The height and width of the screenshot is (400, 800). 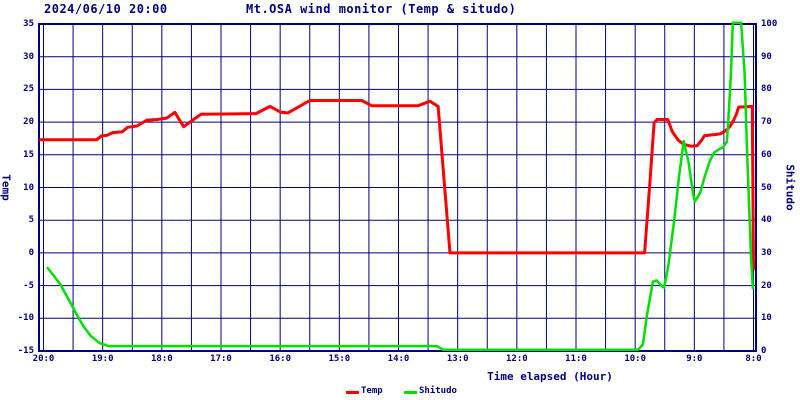 What do you see at coordinates (576, 359) in the screenshot?
I see `x-tick: 11:0` at bounding box center [576, 359].